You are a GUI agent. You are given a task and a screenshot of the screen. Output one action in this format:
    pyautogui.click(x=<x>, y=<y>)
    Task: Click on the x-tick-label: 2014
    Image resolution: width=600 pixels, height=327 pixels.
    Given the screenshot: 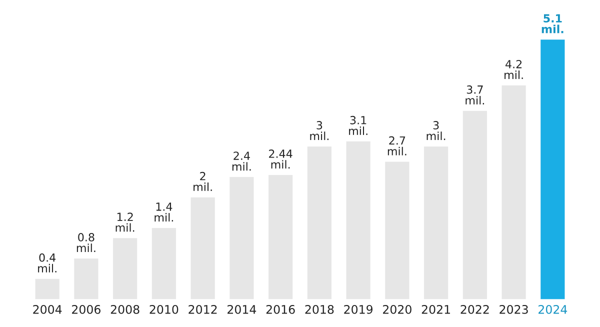 What is the action you would take?
    pyautogui.click(x=242, y=309)
    